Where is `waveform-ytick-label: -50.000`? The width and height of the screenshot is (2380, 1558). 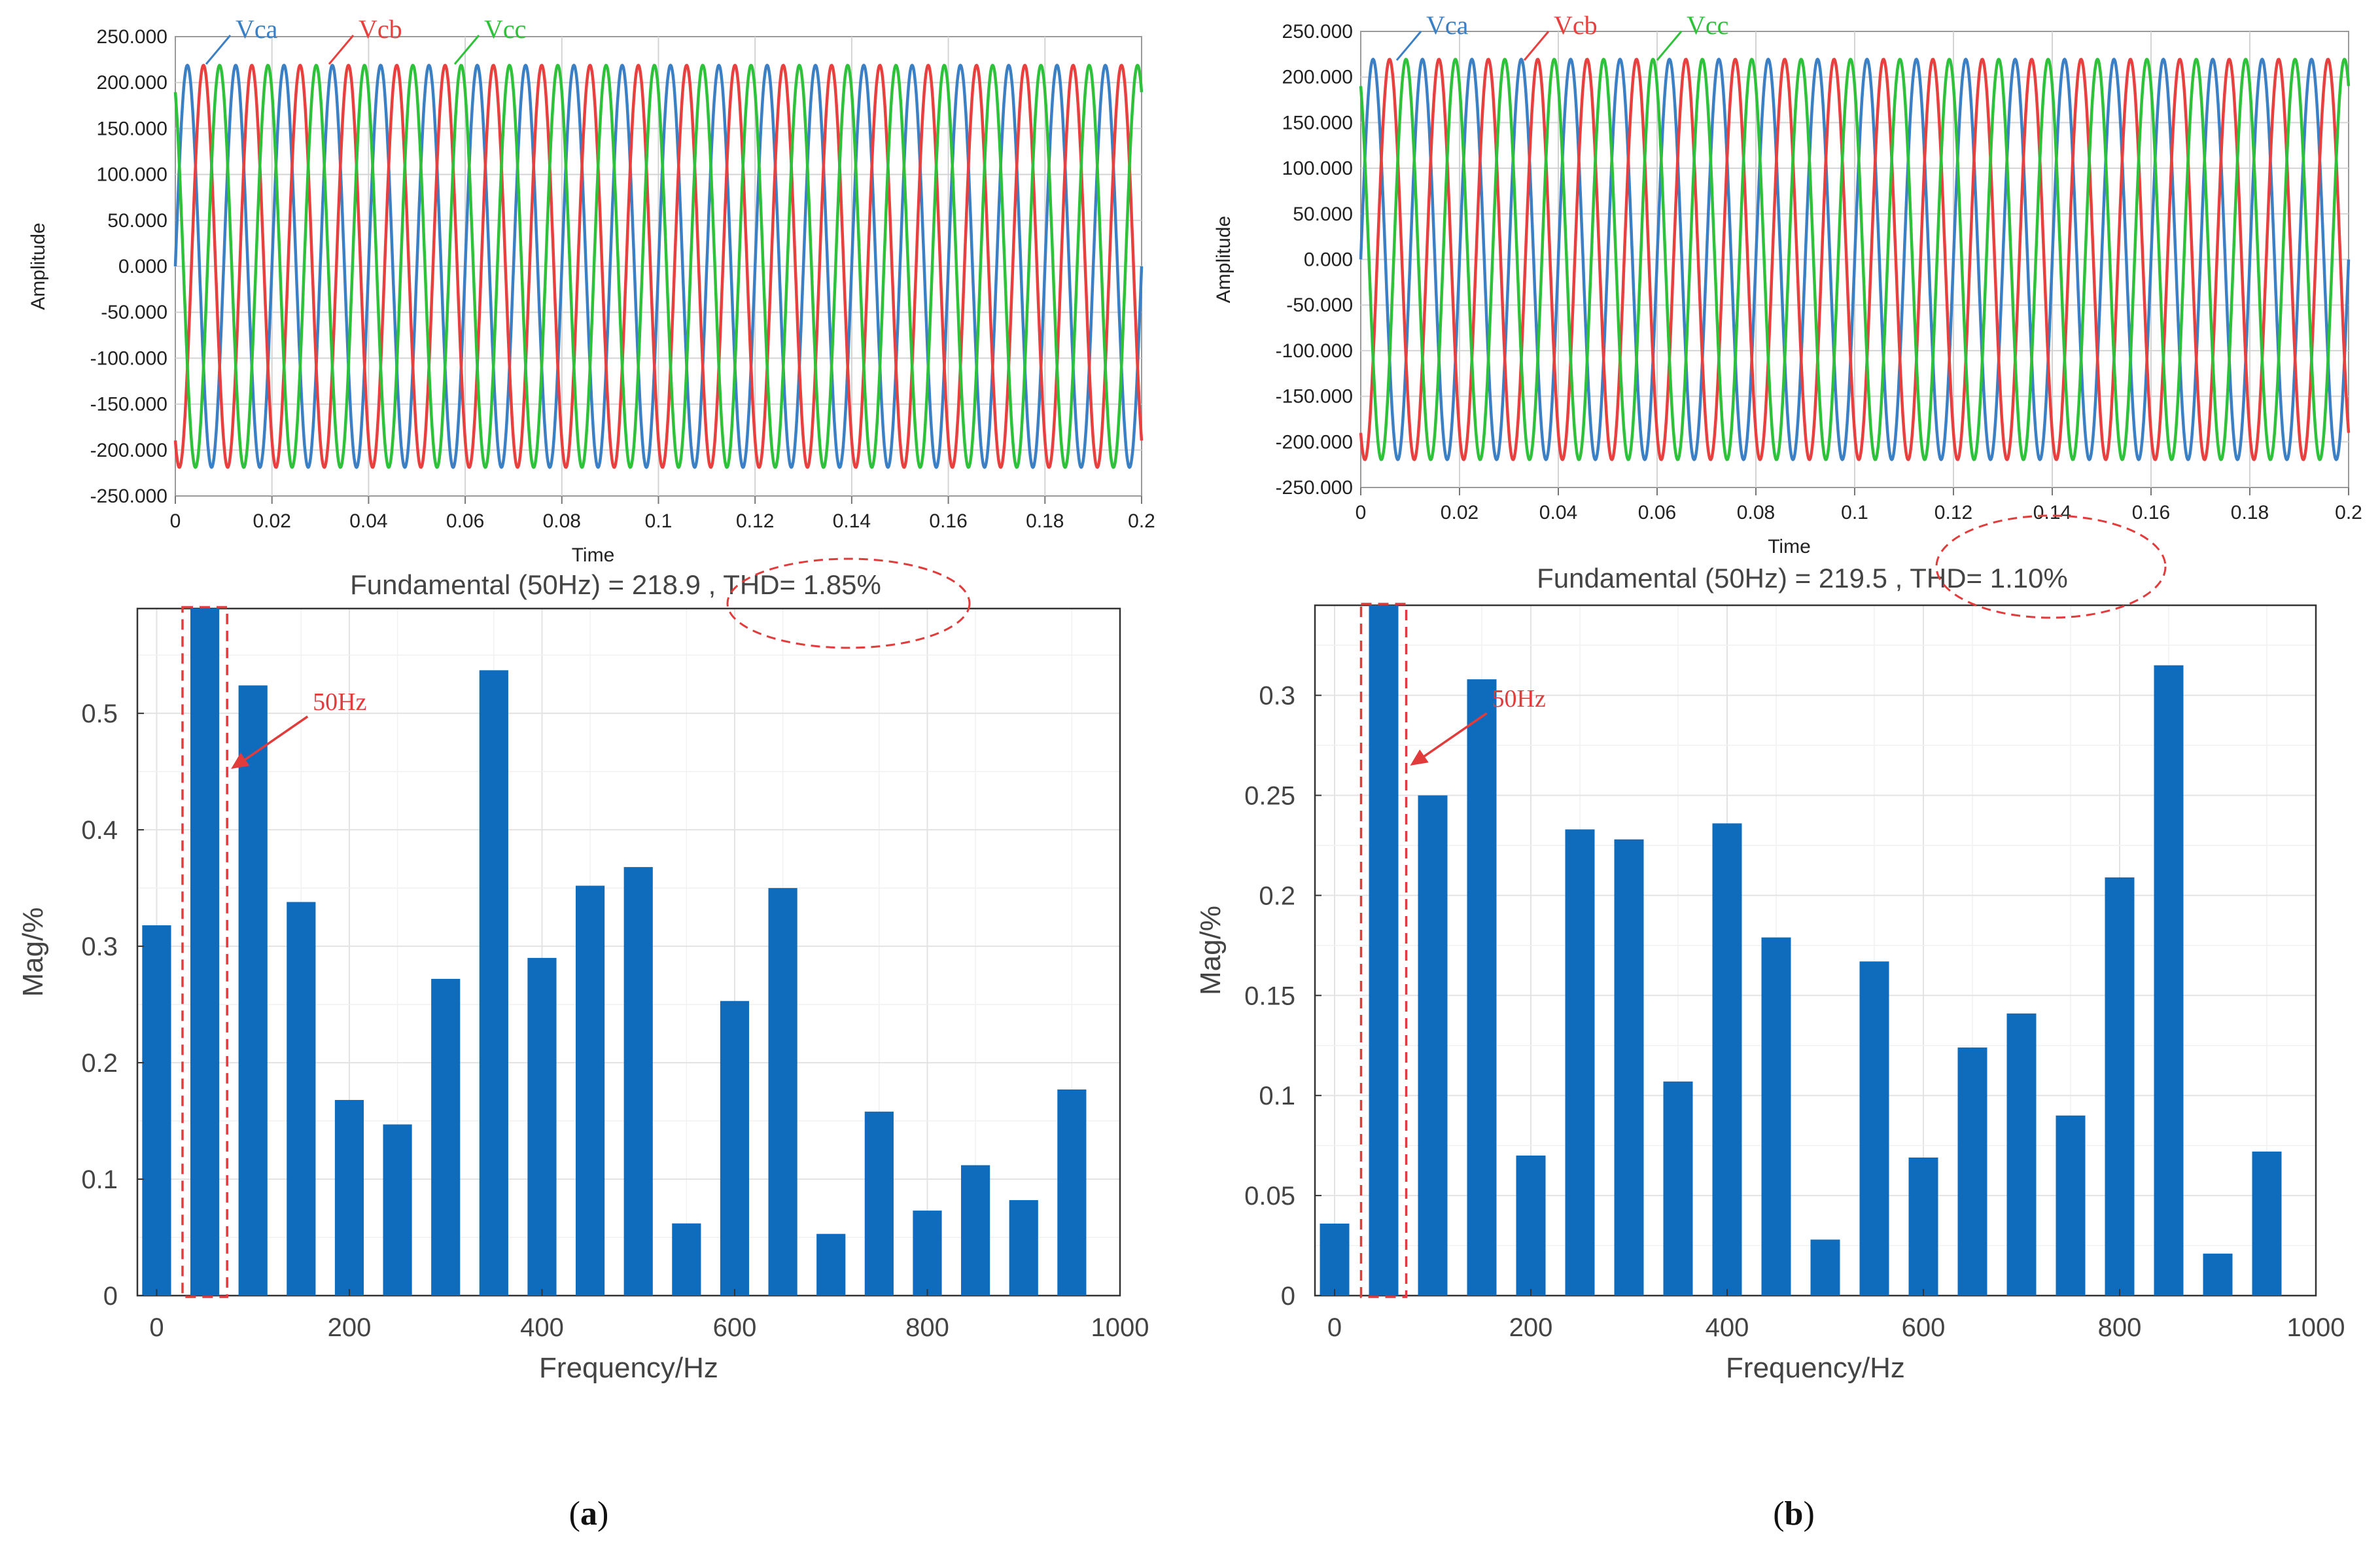
waveform-ytick-label: -50.000 is located at coordinates (134, 312).